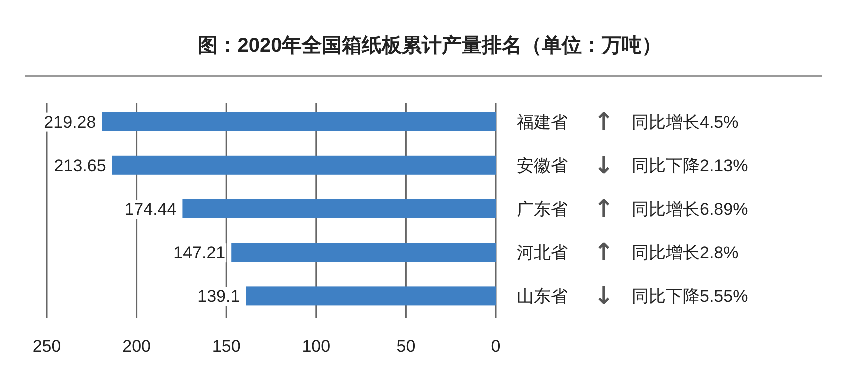 Image resolution: width=846 pixels, height=378 pixels. What do you see at coordinates (685, 122) in the screenshot?
I see `text: 同比增长4.5%` at bounding box center [685, 122].